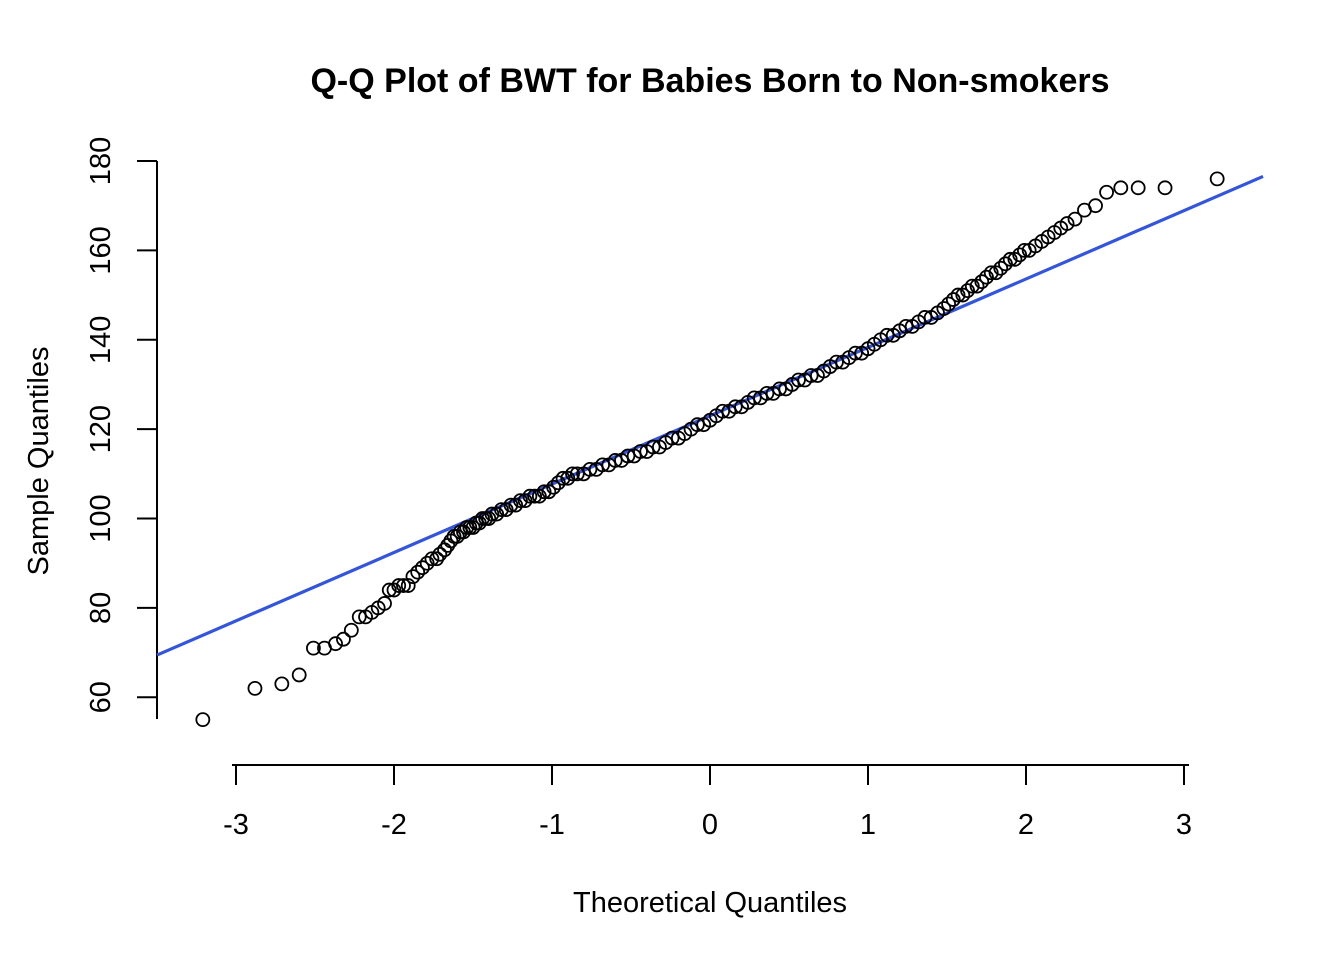 This screenshot has height=960, width=1344. What do you see at coordinates (552, 825) in the screenshot?
I see `x-tick-label: -1` at bounding box center [552, 825].